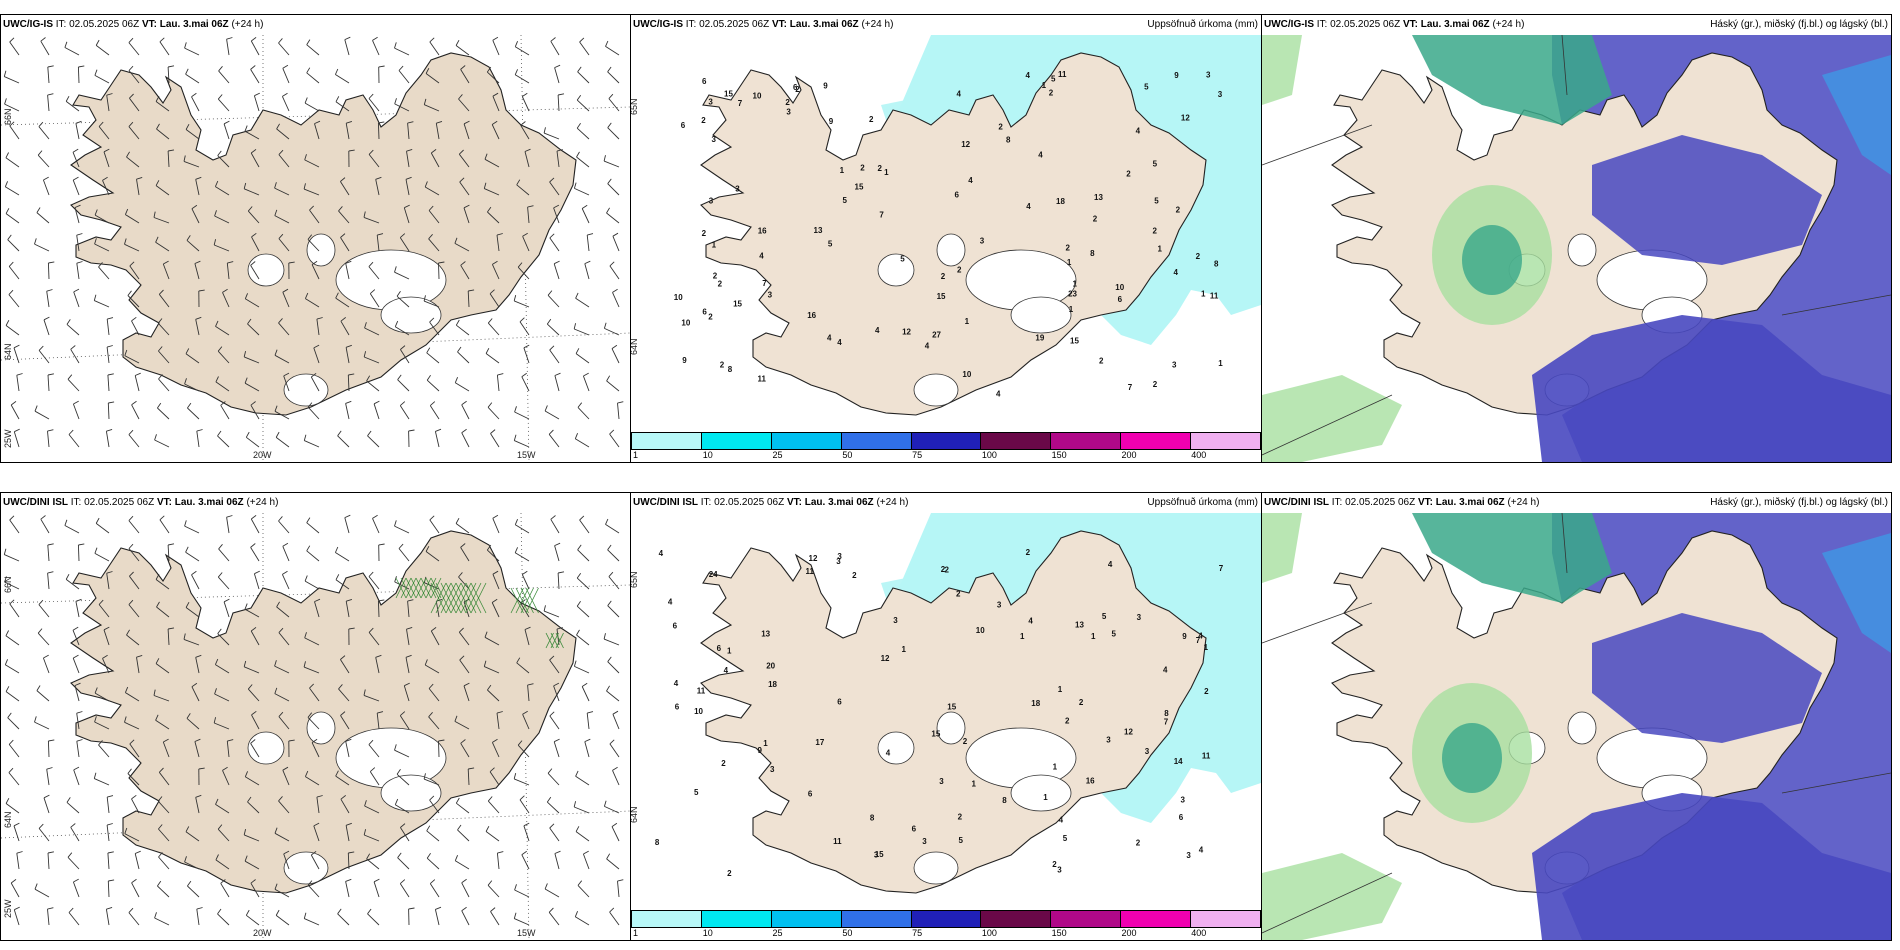 This screenshot has width=1900, height=950. Describe the element at coordinates (831, 121) in the screenshot. I see `precip-value-label: 9` at that location.